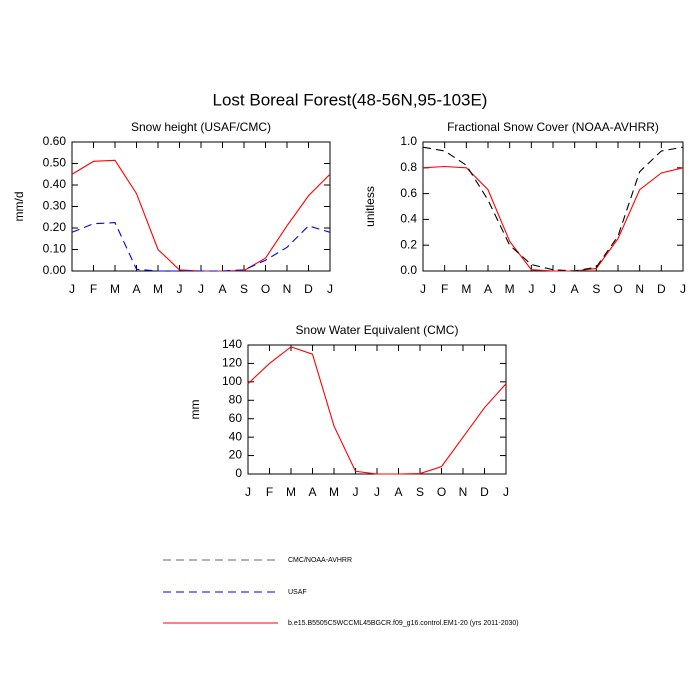  I want to click on y-tick-label: 140, so click(232, 344).